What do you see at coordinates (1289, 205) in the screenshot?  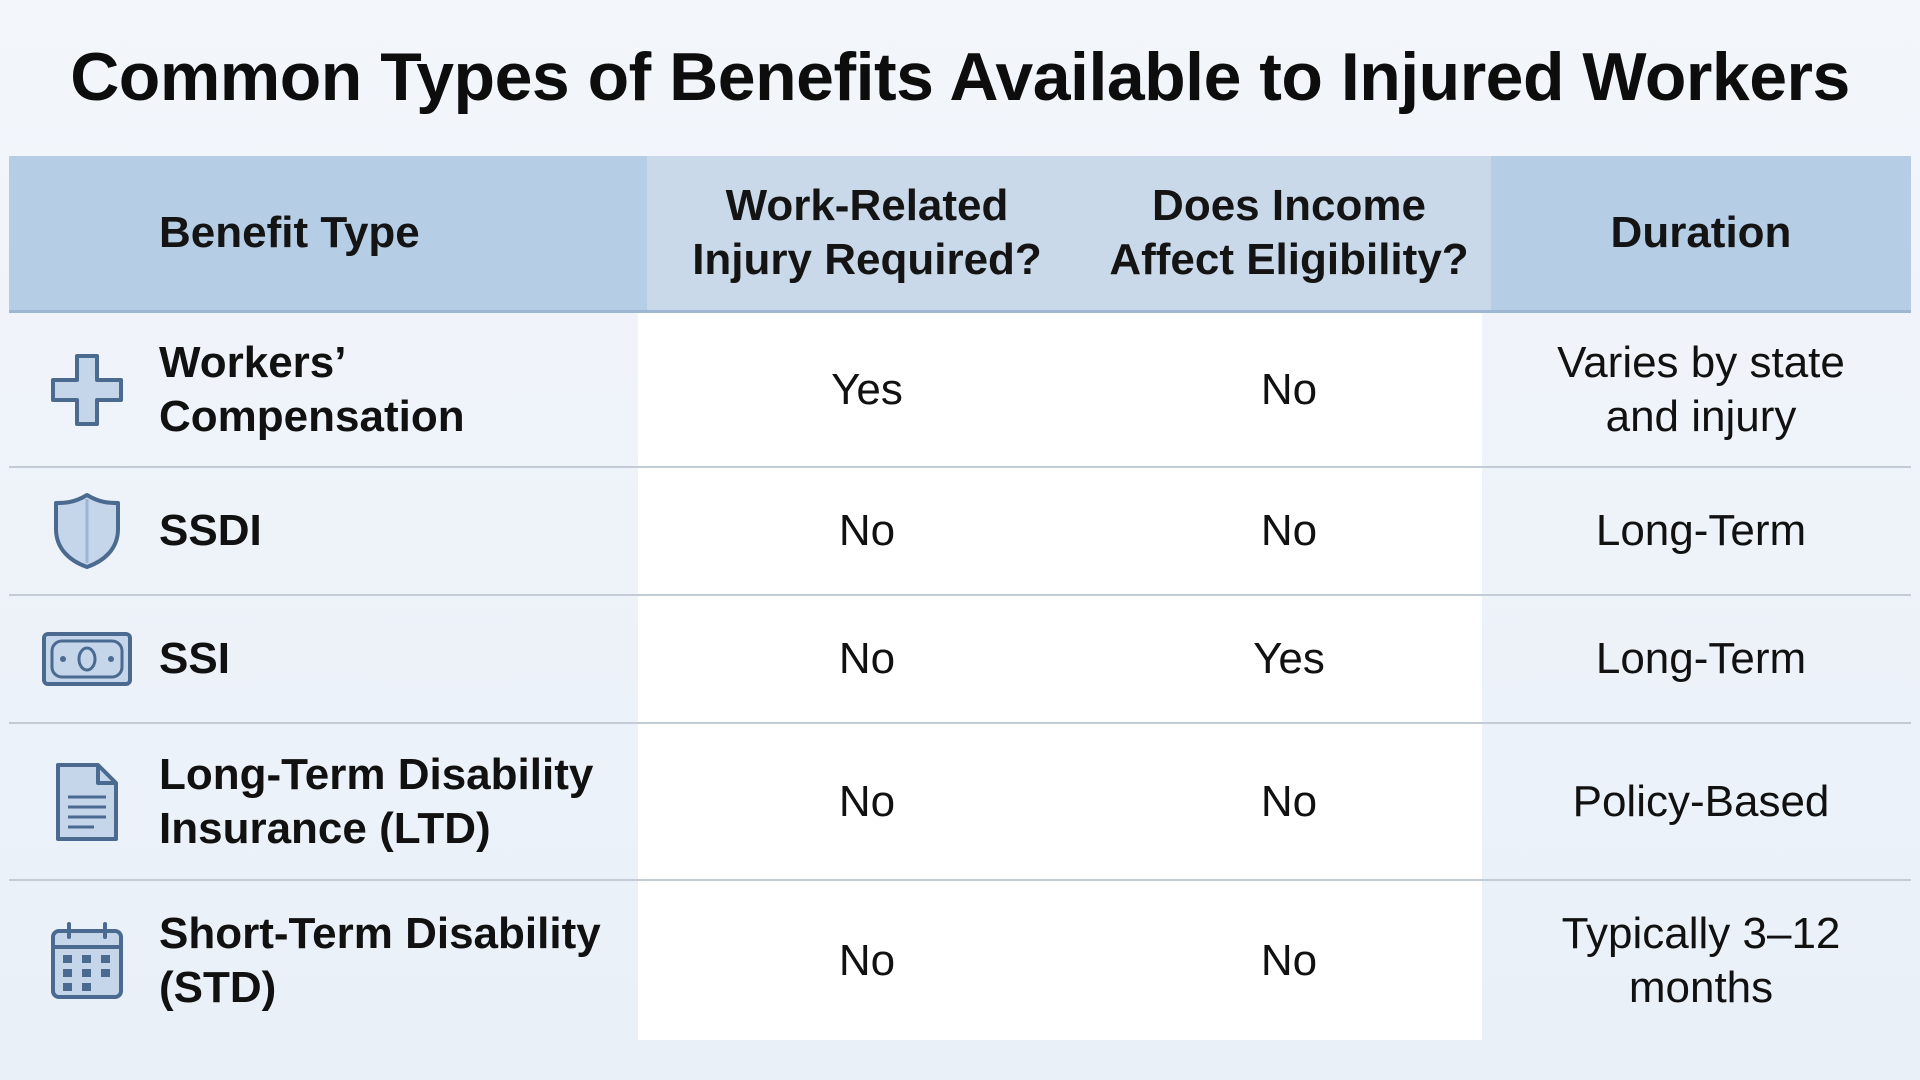 I see `header-income-affects-line1: Does Income` at bounding box center [1289, 205].